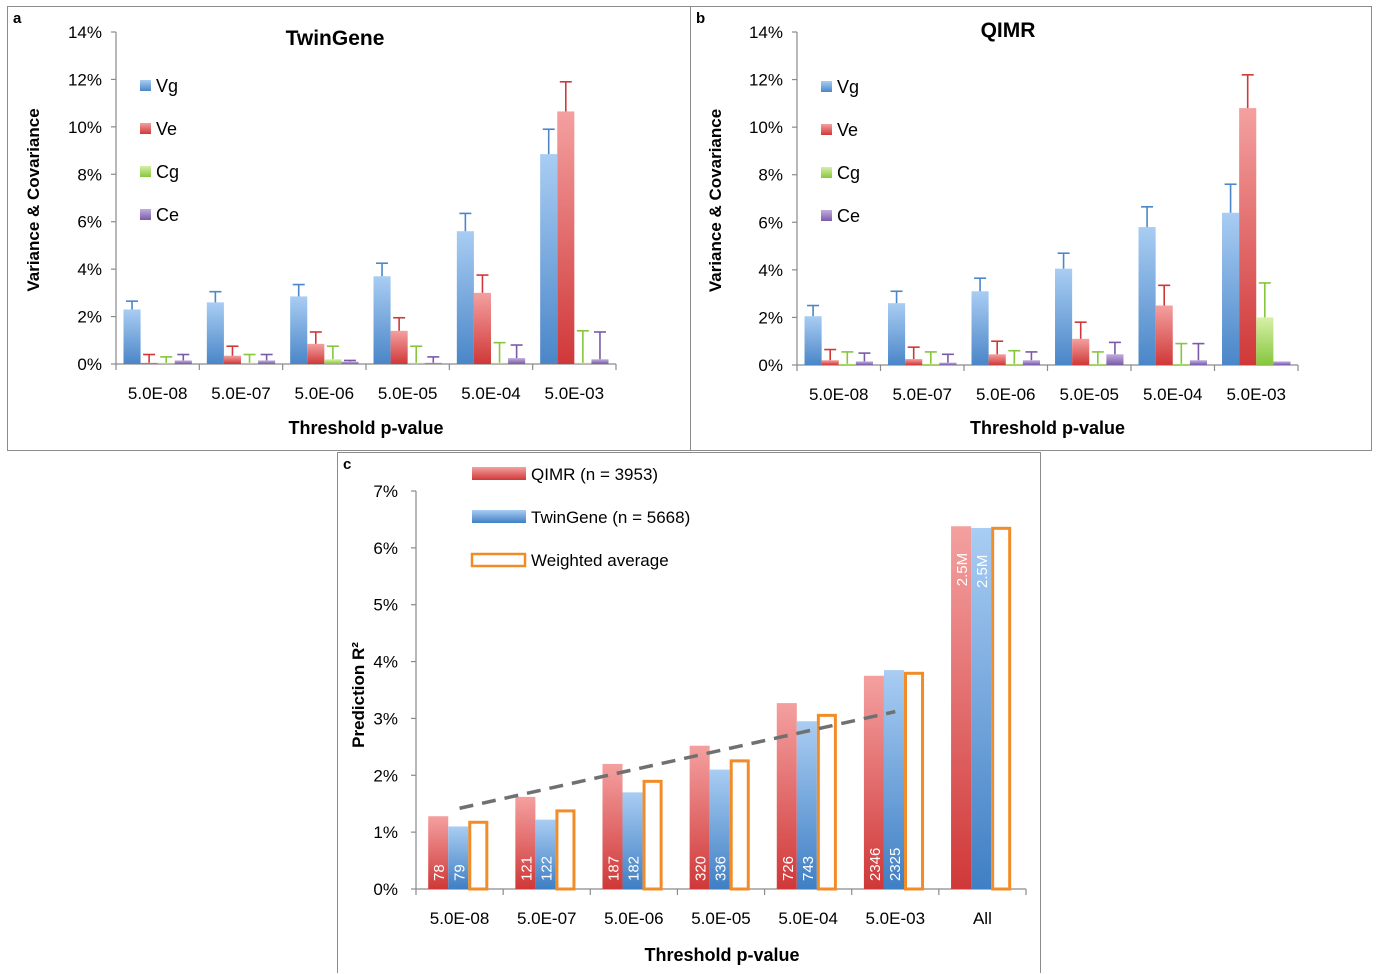 This screenshot has width=1377, height=974. Describe the element at coordinates (826, 86) in the screenshot. I see `legend-swatch-vg` at that location.